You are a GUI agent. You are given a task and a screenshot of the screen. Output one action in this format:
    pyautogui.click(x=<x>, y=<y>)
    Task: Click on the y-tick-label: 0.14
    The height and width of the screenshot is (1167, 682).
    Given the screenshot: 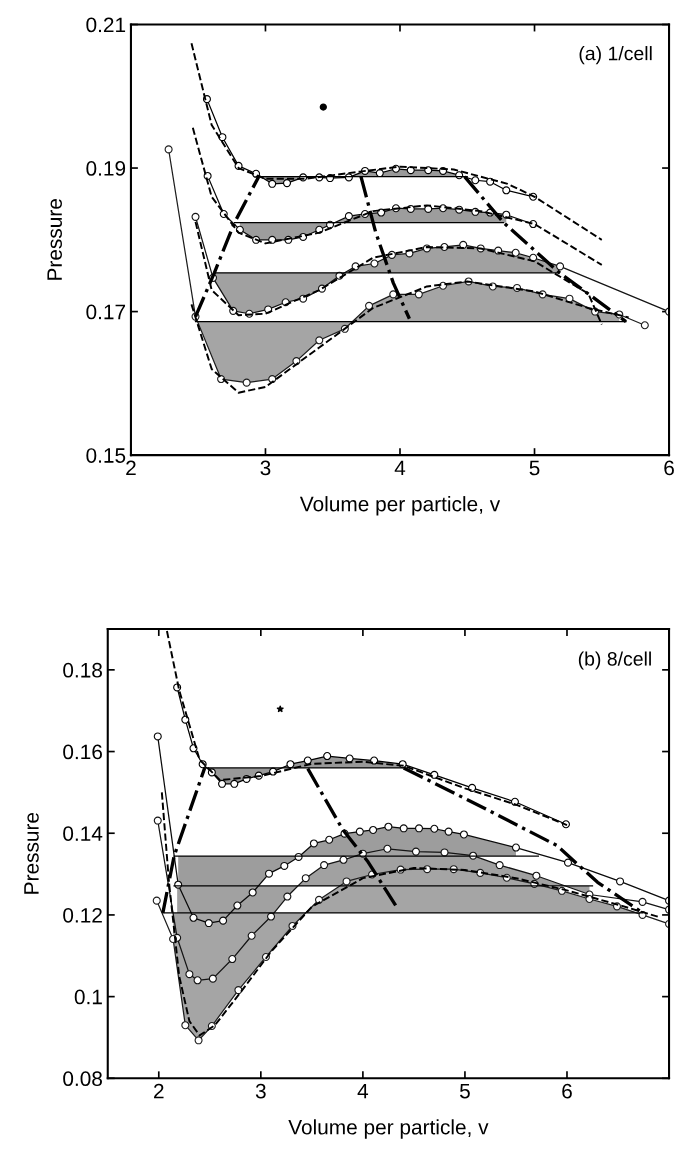 What is the action you would take?
    pyautogui.click(x=83, y=833)
    